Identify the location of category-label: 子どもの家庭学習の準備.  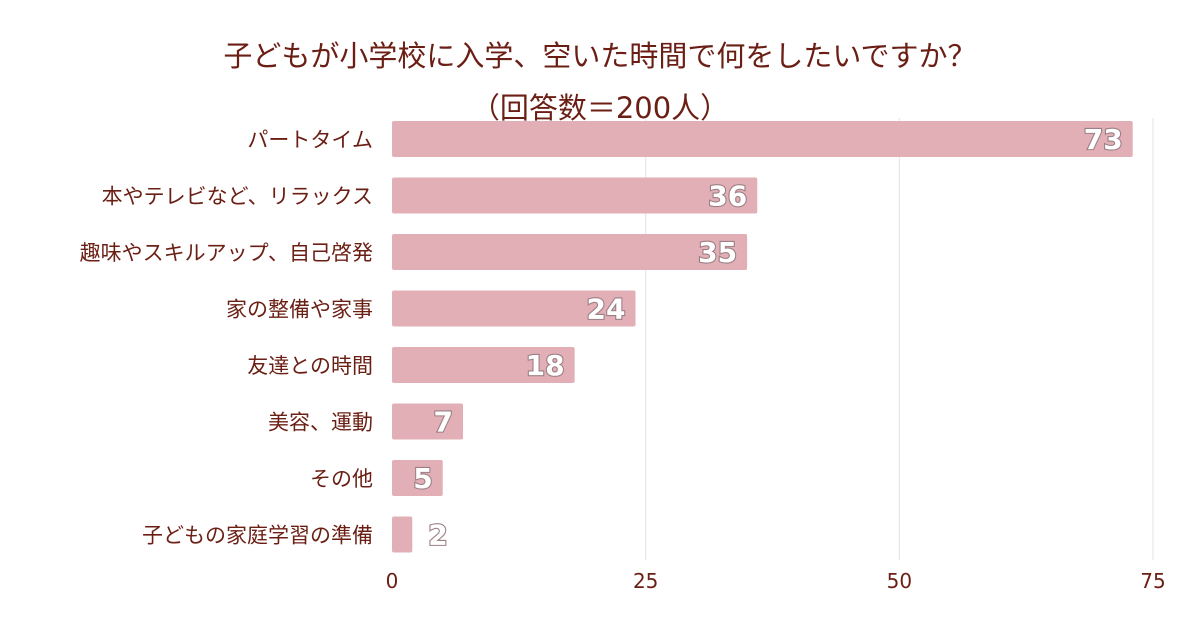
(257, 536).